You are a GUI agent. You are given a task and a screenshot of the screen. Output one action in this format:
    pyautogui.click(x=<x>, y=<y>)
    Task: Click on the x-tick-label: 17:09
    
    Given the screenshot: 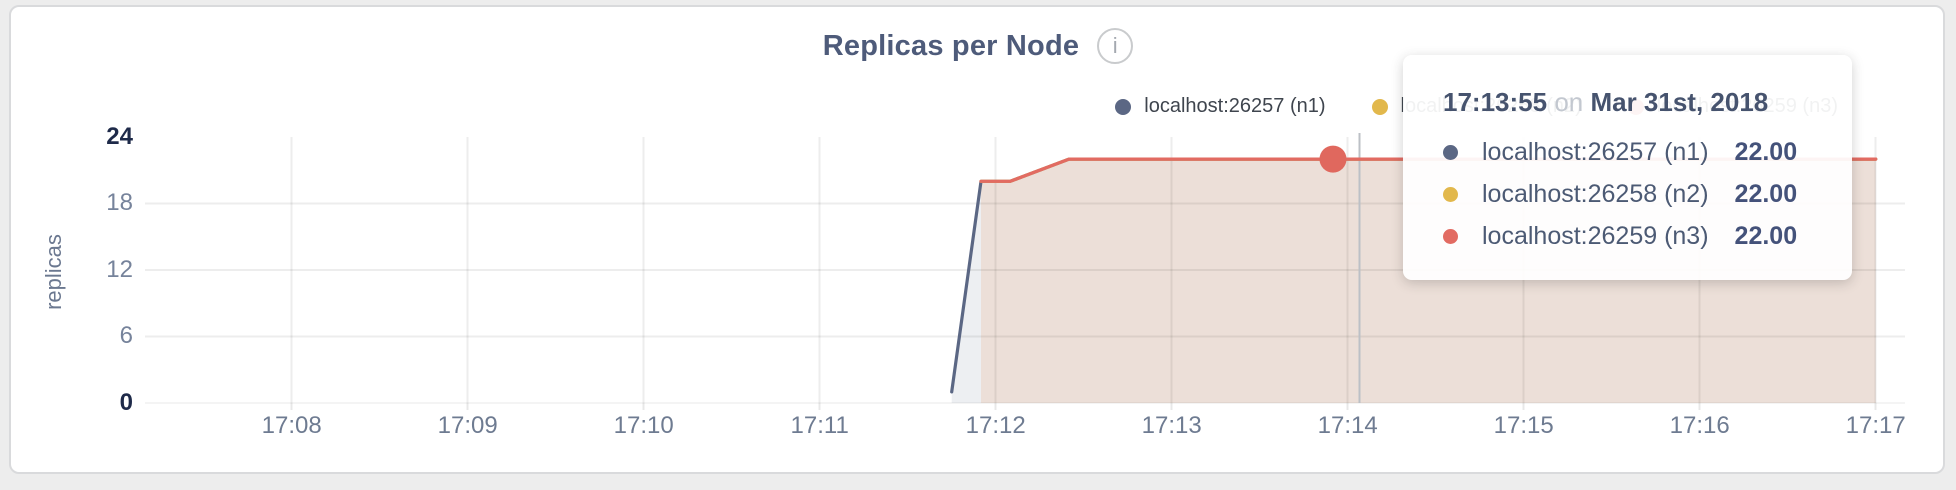 What is the action you would take?
    pyautogui.click(x=467, y=425)
    